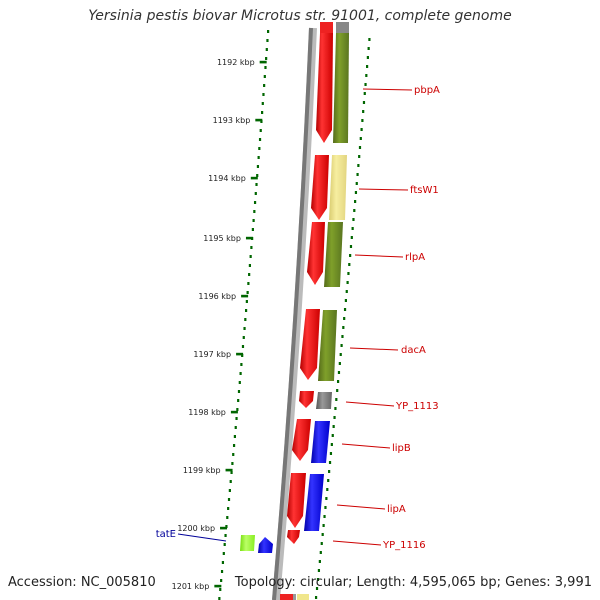 Image resolution: width=600 pixels, height=600 pixels. Describe the element at coordinates (166, 534) in the screenshot. I see `gene-label-tatE: tatE` at that location.